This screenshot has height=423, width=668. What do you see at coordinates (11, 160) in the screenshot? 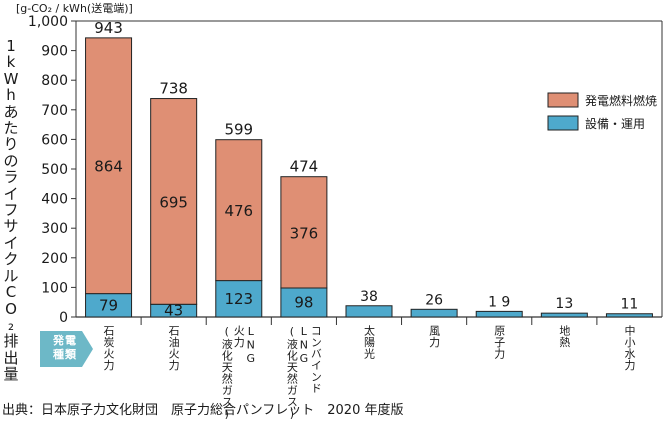
I see `y-axis-title-char: の` at bounding box center [11, 160].